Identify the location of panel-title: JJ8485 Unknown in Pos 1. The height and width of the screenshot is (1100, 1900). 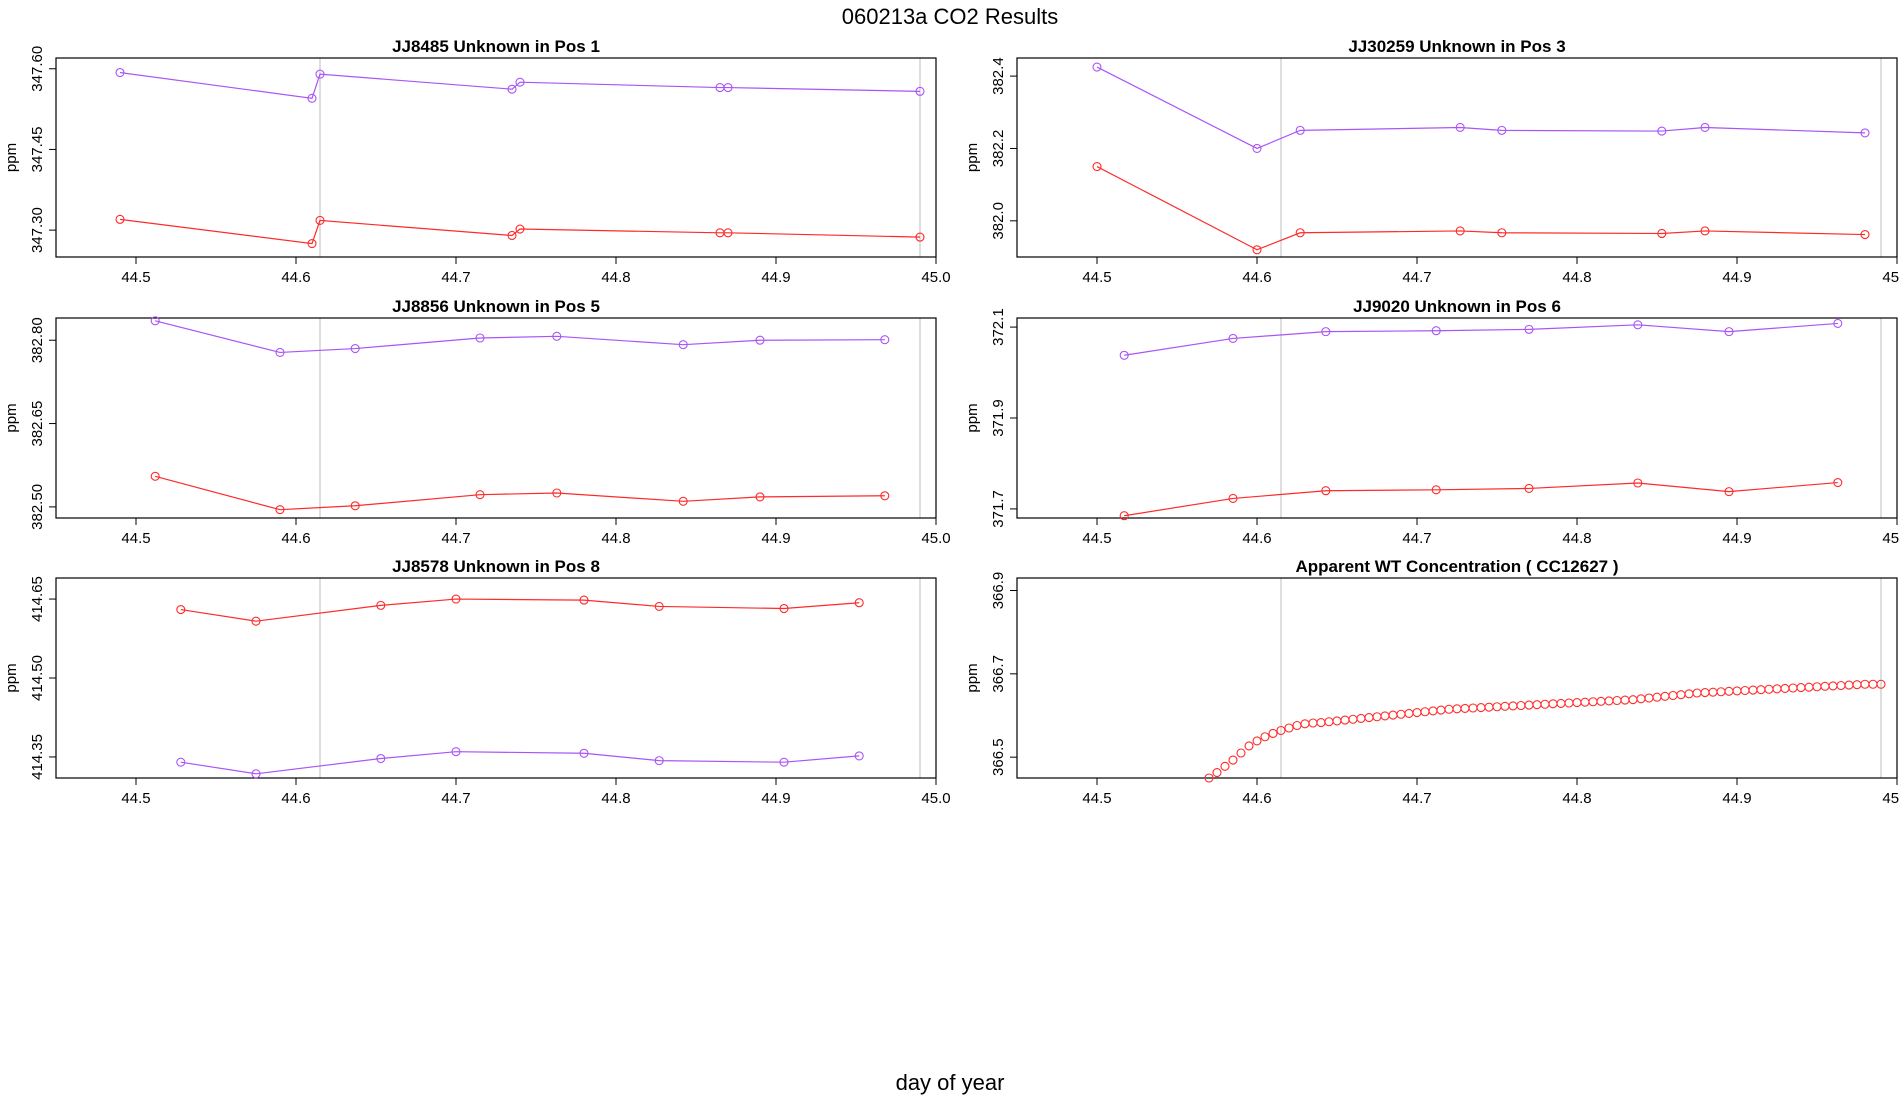
(496, 46).